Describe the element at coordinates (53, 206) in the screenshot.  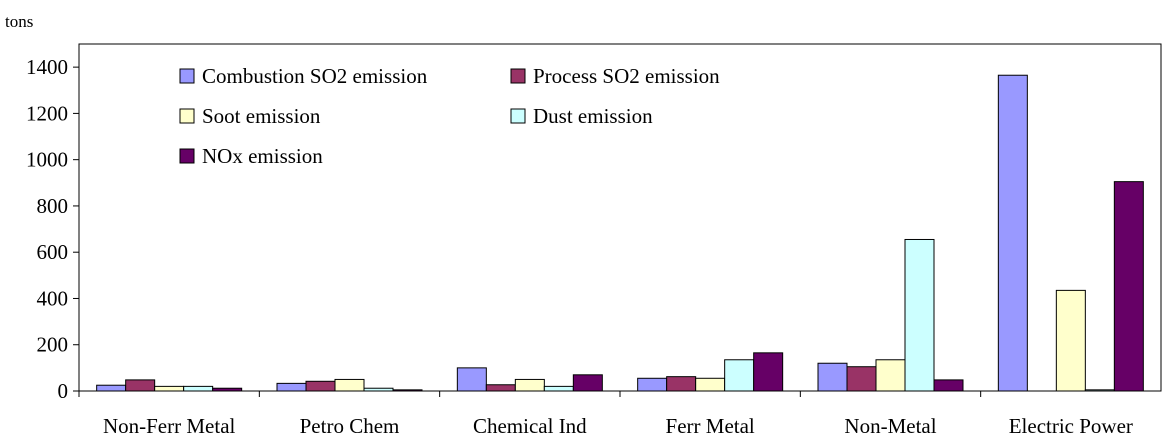
I see `y-tick-label: 800` at that location.